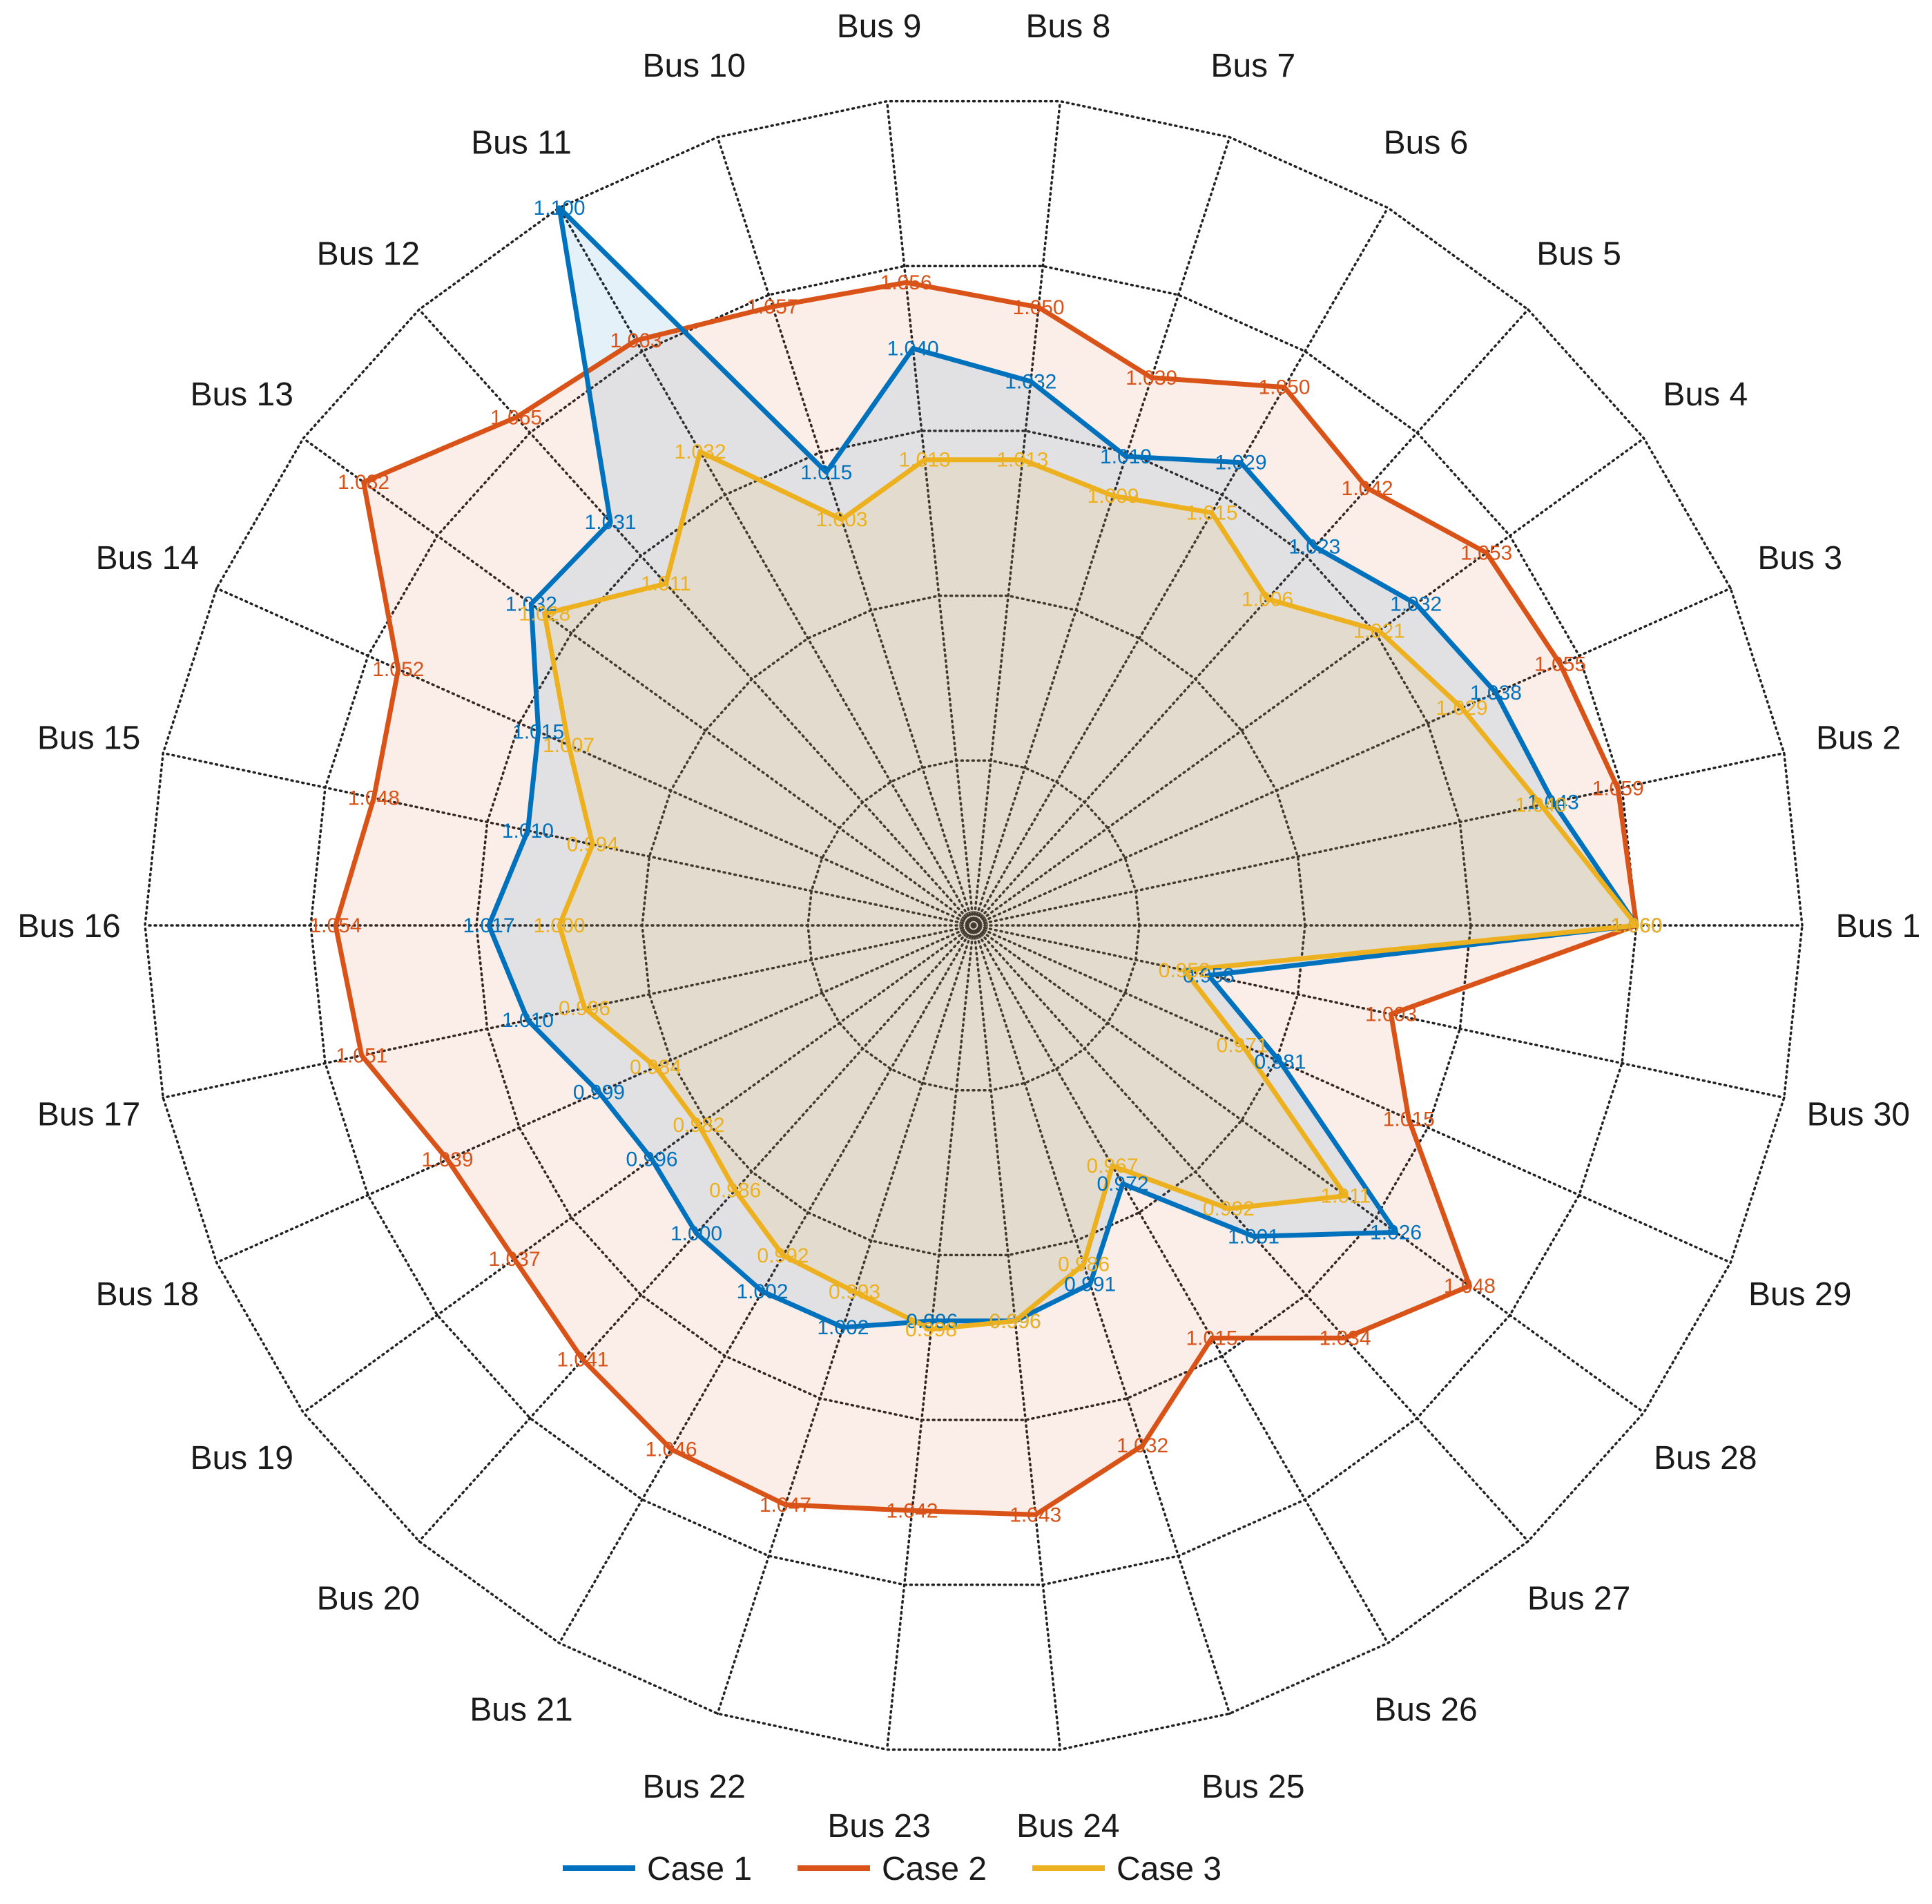  What do you see at coordinates (783, 1255) in the screenshot?
I see `data-label: 0.992` at bounding box center [783, 1255].